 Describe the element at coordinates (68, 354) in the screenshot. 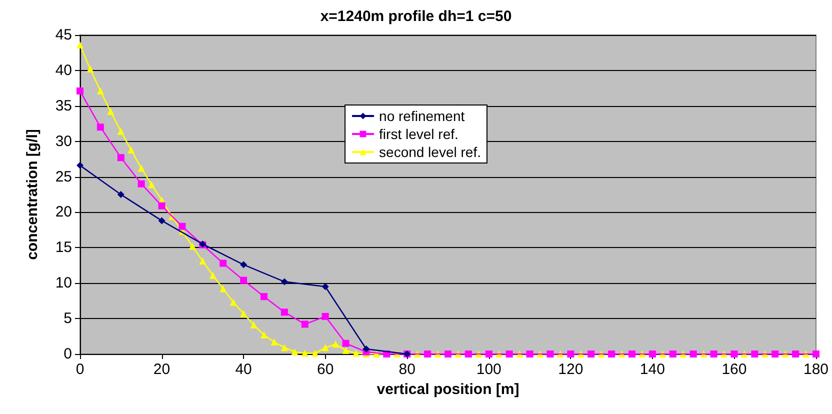

I see `y-tick-label: 0` at that location.